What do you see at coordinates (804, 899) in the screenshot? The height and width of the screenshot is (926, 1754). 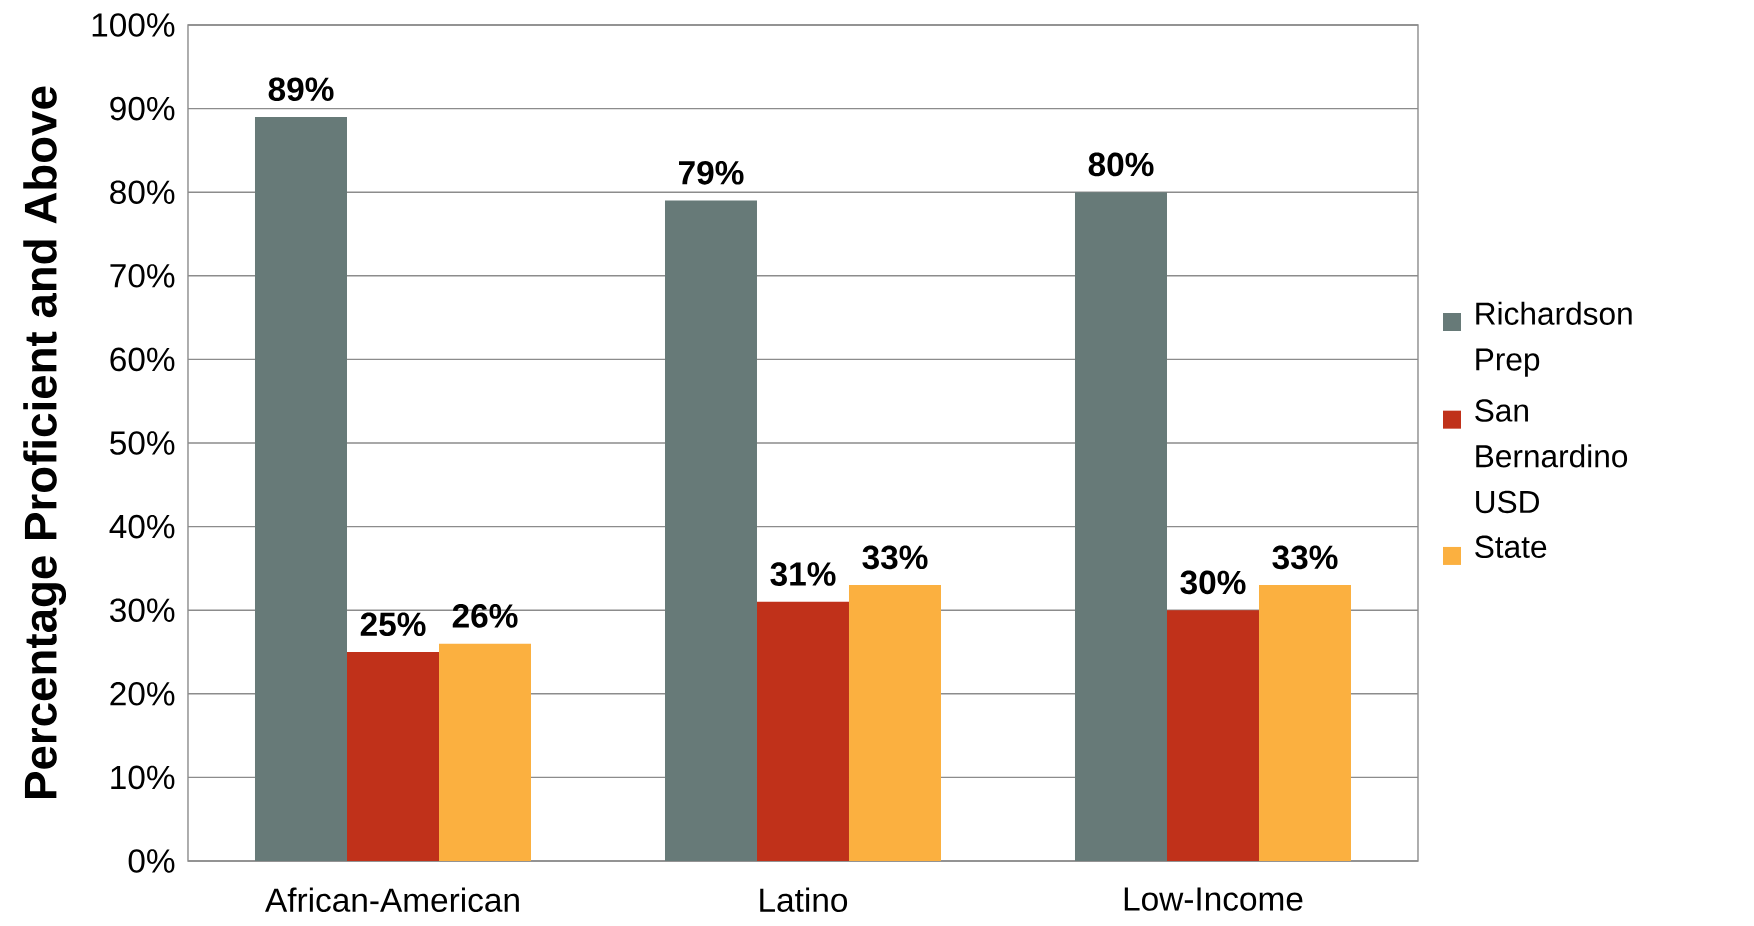 I see `x-tick-label: Latino` at bounding box center [804, 899].